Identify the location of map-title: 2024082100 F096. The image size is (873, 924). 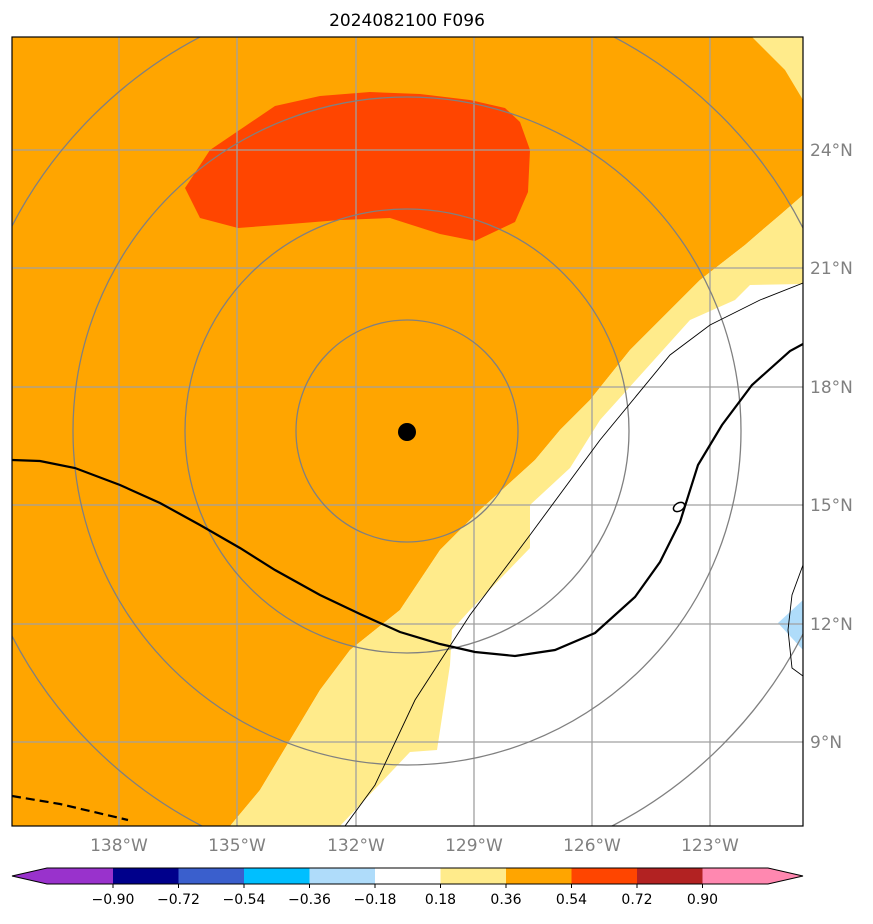
(407, 21).